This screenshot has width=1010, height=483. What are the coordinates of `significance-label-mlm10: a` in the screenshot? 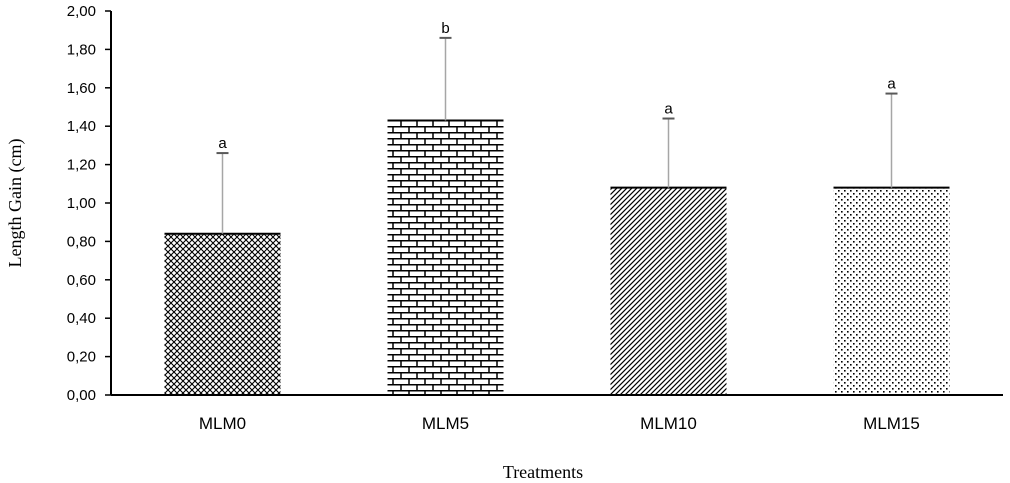 It's located at (668, 109).